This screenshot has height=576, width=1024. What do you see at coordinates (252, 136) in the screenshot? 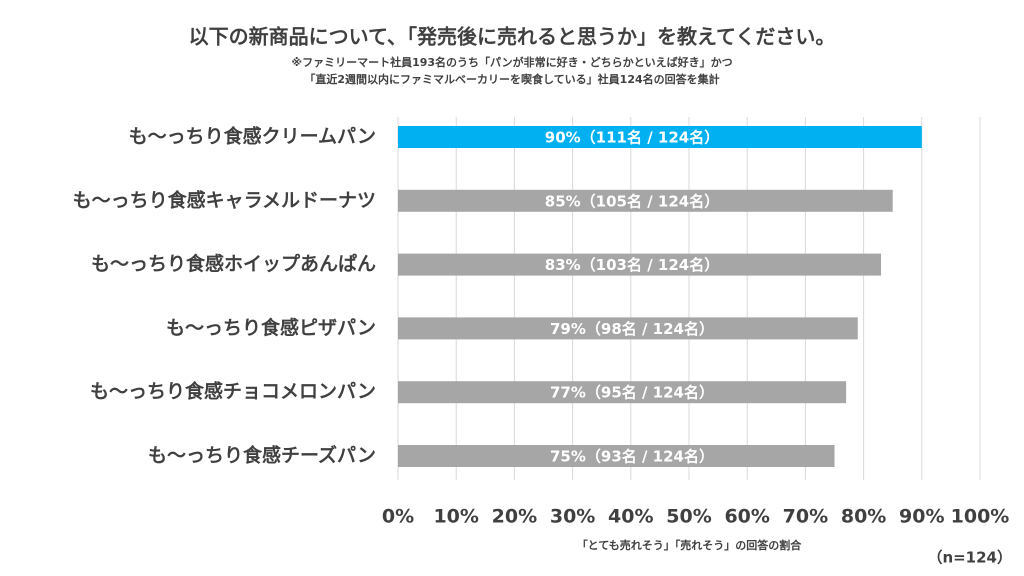
I see `y-tick-label: も～っちり食感クリームパン` at bounding box center [252, 136].